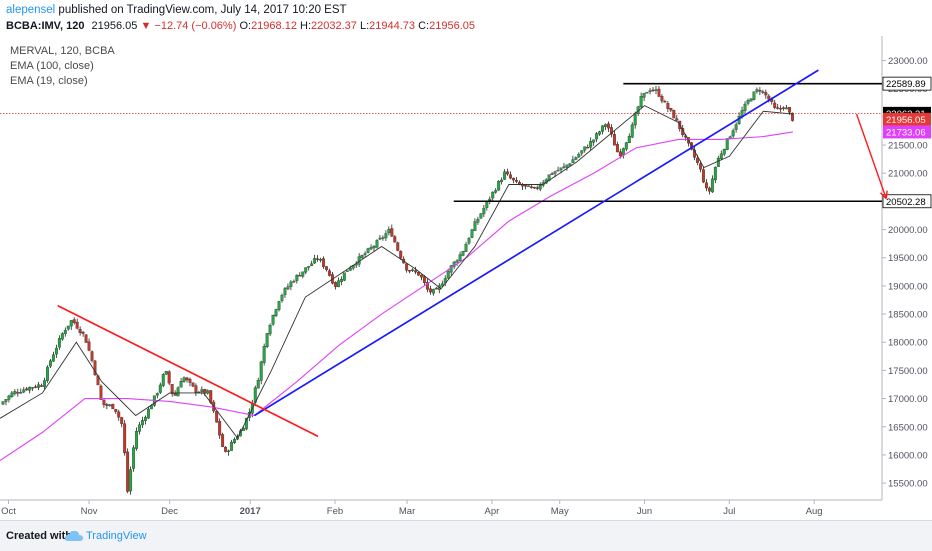  Describe the element at coordinates (146, 26) in the screenshot. I see `down-arrow-icon: ▼` at that location.